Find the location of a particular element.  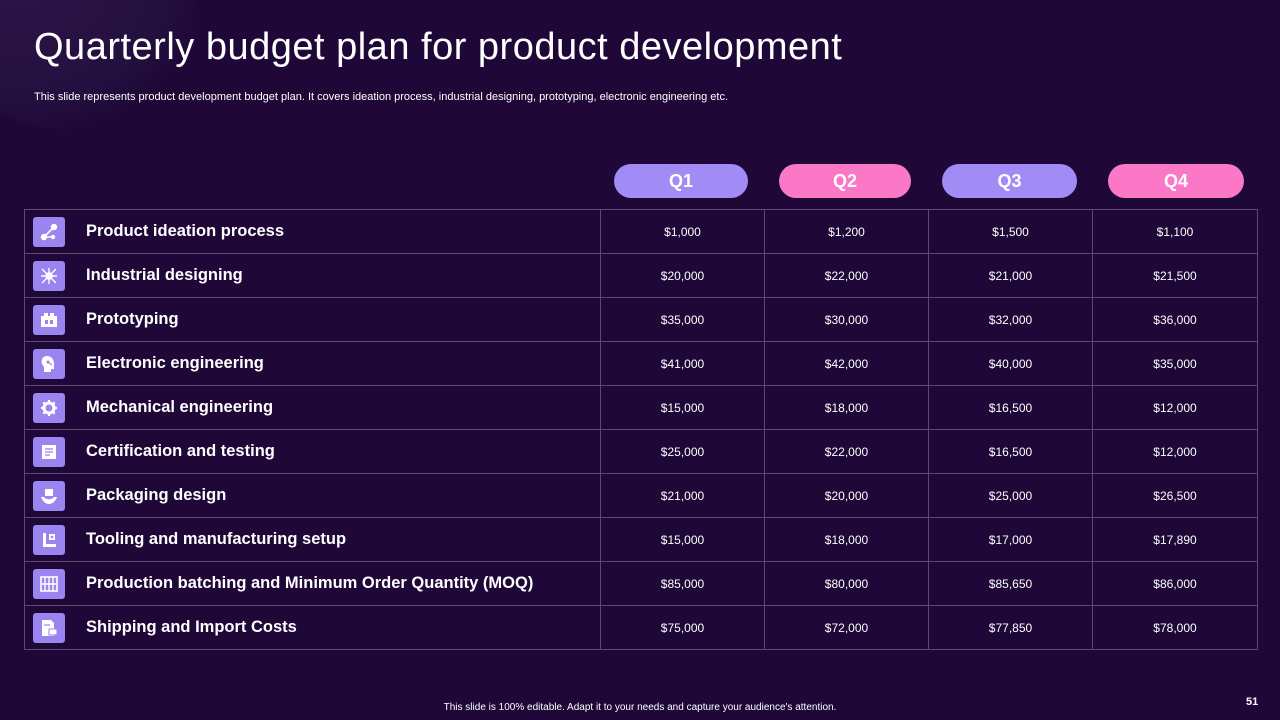

budget-value-q3: $1,500 is located at coordinates (1010, 231).